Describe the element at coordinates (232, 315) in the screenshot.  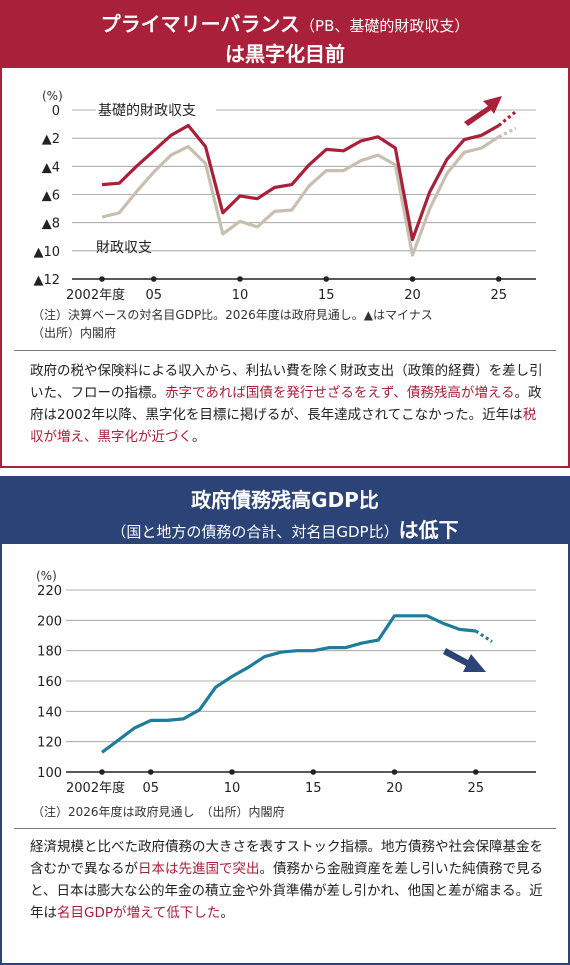
I see `panel1-note: （注）決算ベースの対名目GDP比。2026年度は政府見通し。▲はマイナス` at that location.